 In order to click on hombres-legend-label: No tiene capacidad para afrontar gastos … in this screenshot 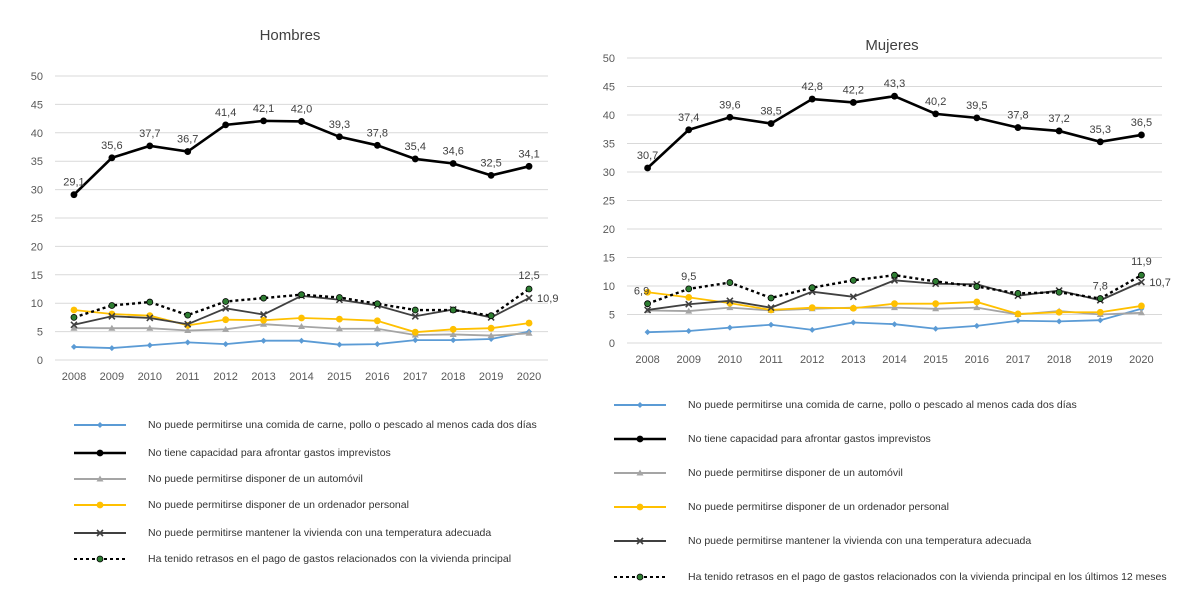, I will do `click(269, 453)`.